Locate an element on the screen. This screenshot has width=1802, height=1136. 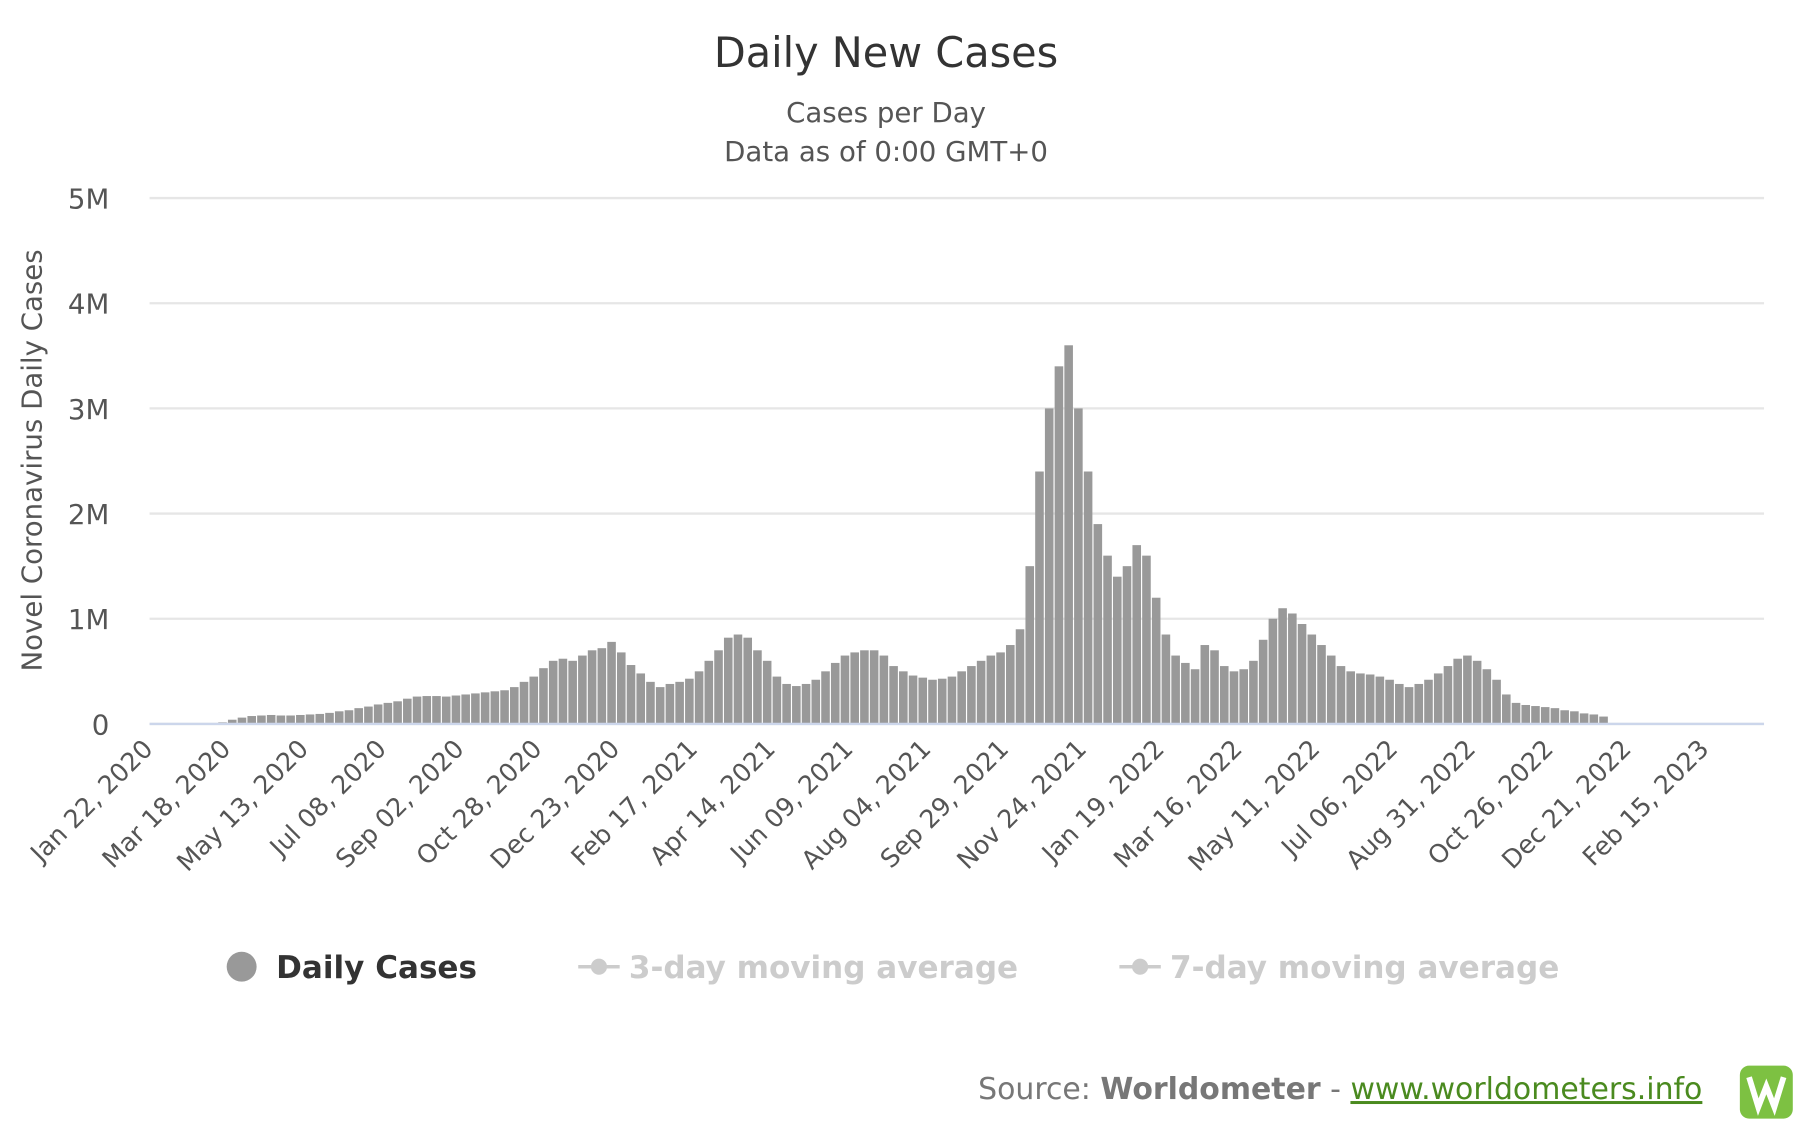
legend-label: 3-day moving average is located at coordinates (823, 968).